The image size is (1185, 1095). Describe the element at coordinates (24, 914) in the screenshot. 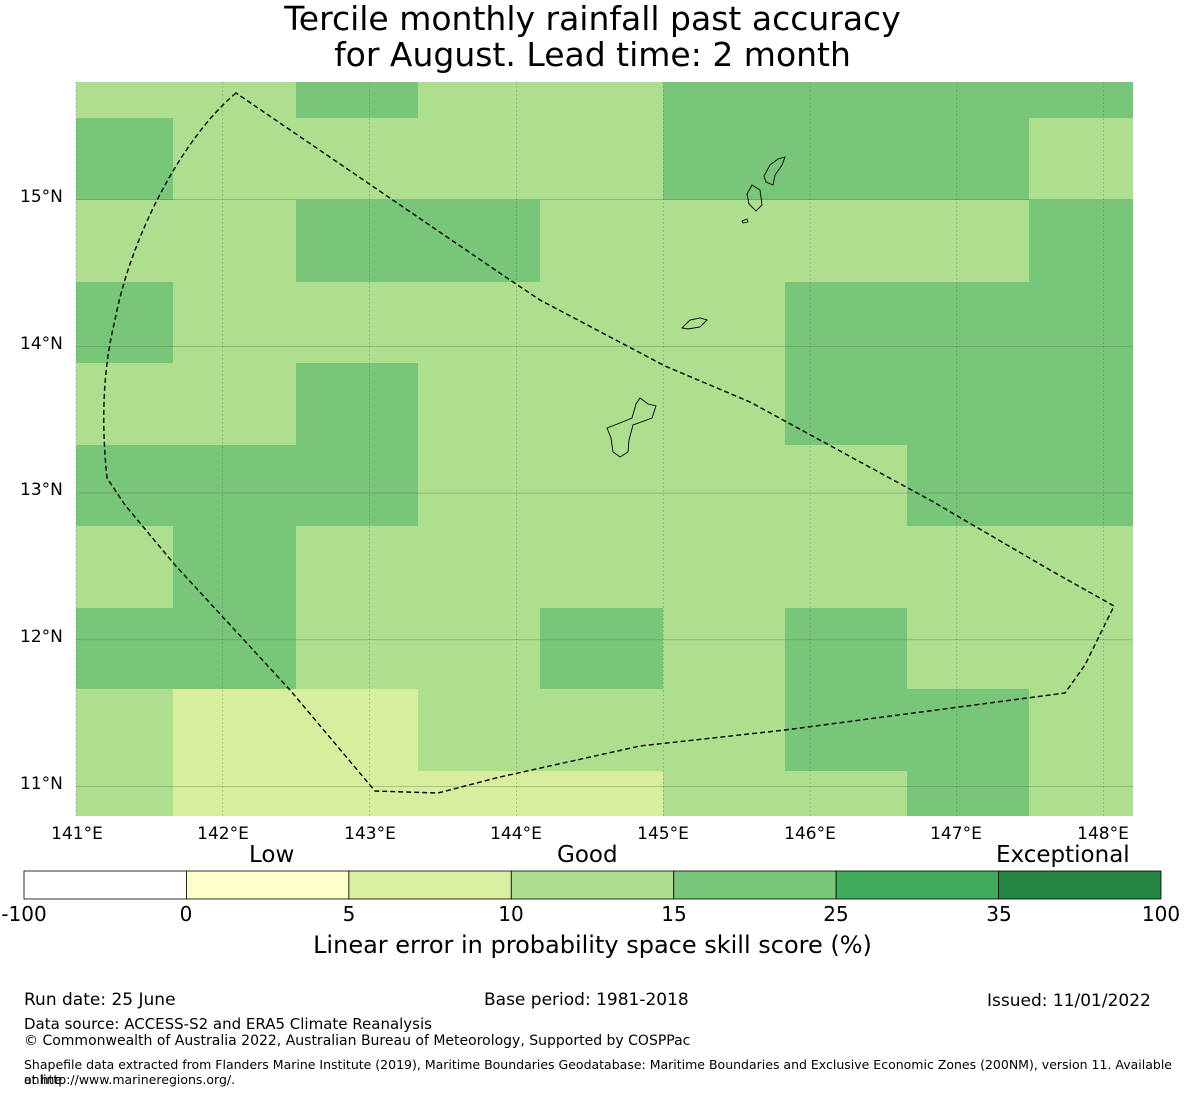

I see `colorbar-tick: -100` at that location.